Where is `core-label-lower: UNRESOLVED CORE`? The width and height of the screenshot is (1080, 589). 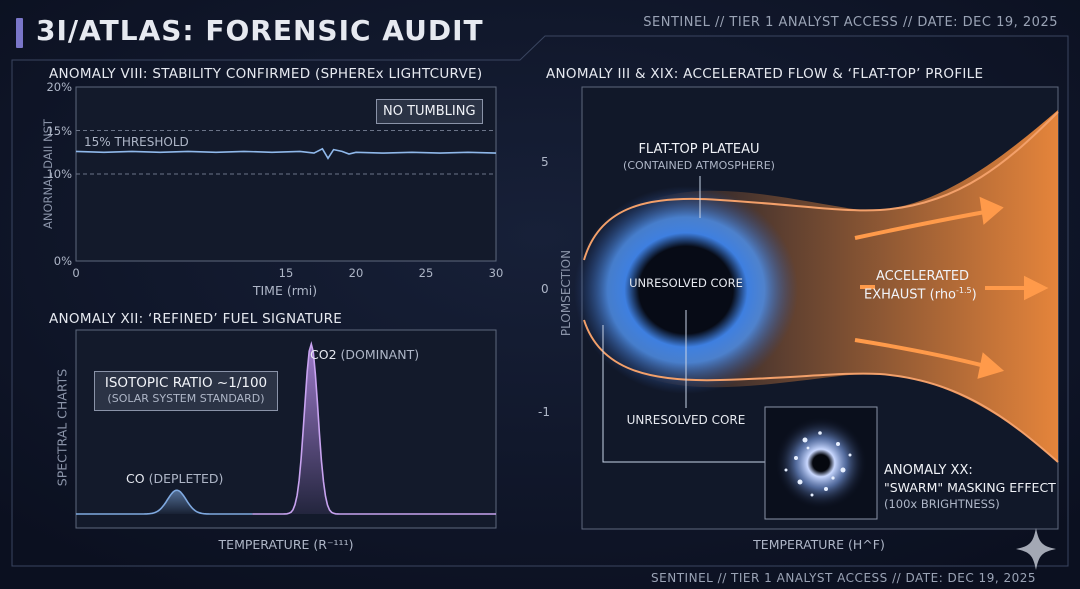
core-label-lower: UNRESOLVED CORE is located at coordinates (686, 420).